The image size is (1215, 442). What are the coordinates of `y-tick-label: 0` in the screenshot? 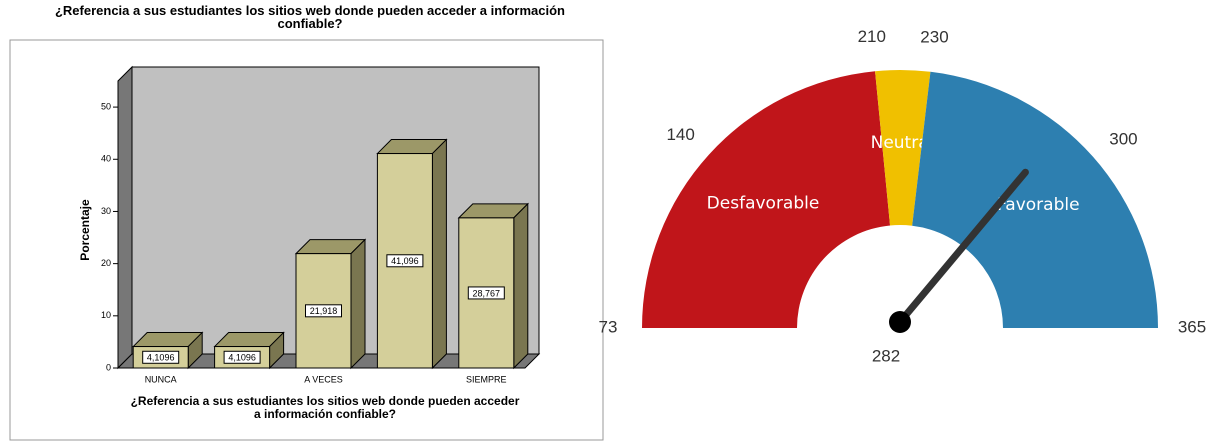 It's located at (108, 367).